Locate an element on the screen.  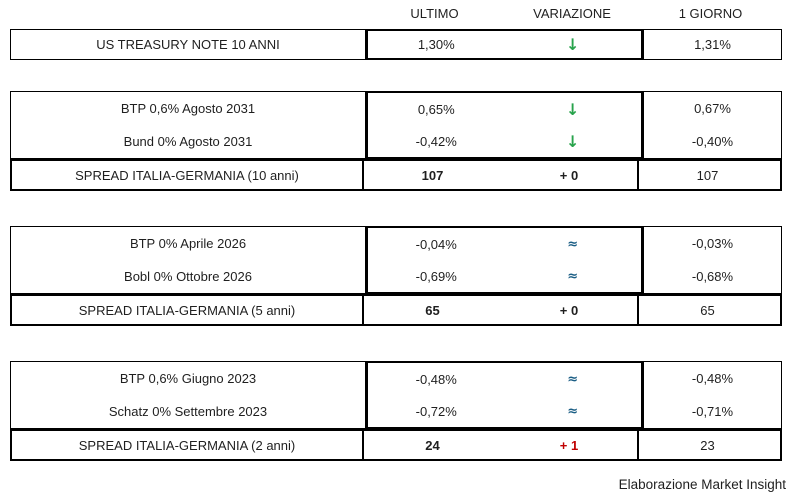
label-box: US TREASURY NOTE 10 ANNI is located at coordinates (188, 44).